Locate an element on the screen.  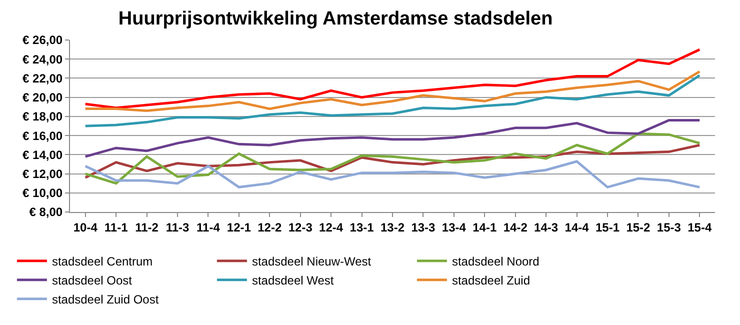
legend-label: stadsdeel Nieuw-West is located at coordinates (312, 261).